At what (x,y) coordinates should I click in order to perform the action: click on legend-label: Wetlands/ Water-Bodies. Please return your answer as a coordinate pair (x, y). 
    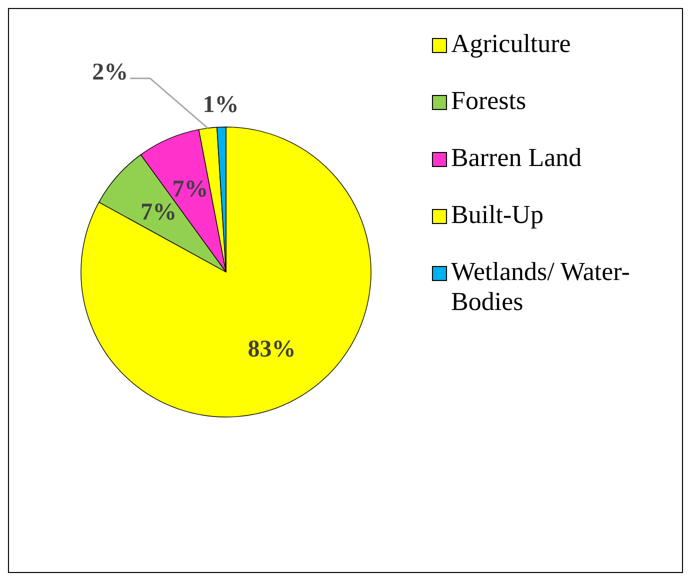
    Looking at the image, I should click on (541, 287).